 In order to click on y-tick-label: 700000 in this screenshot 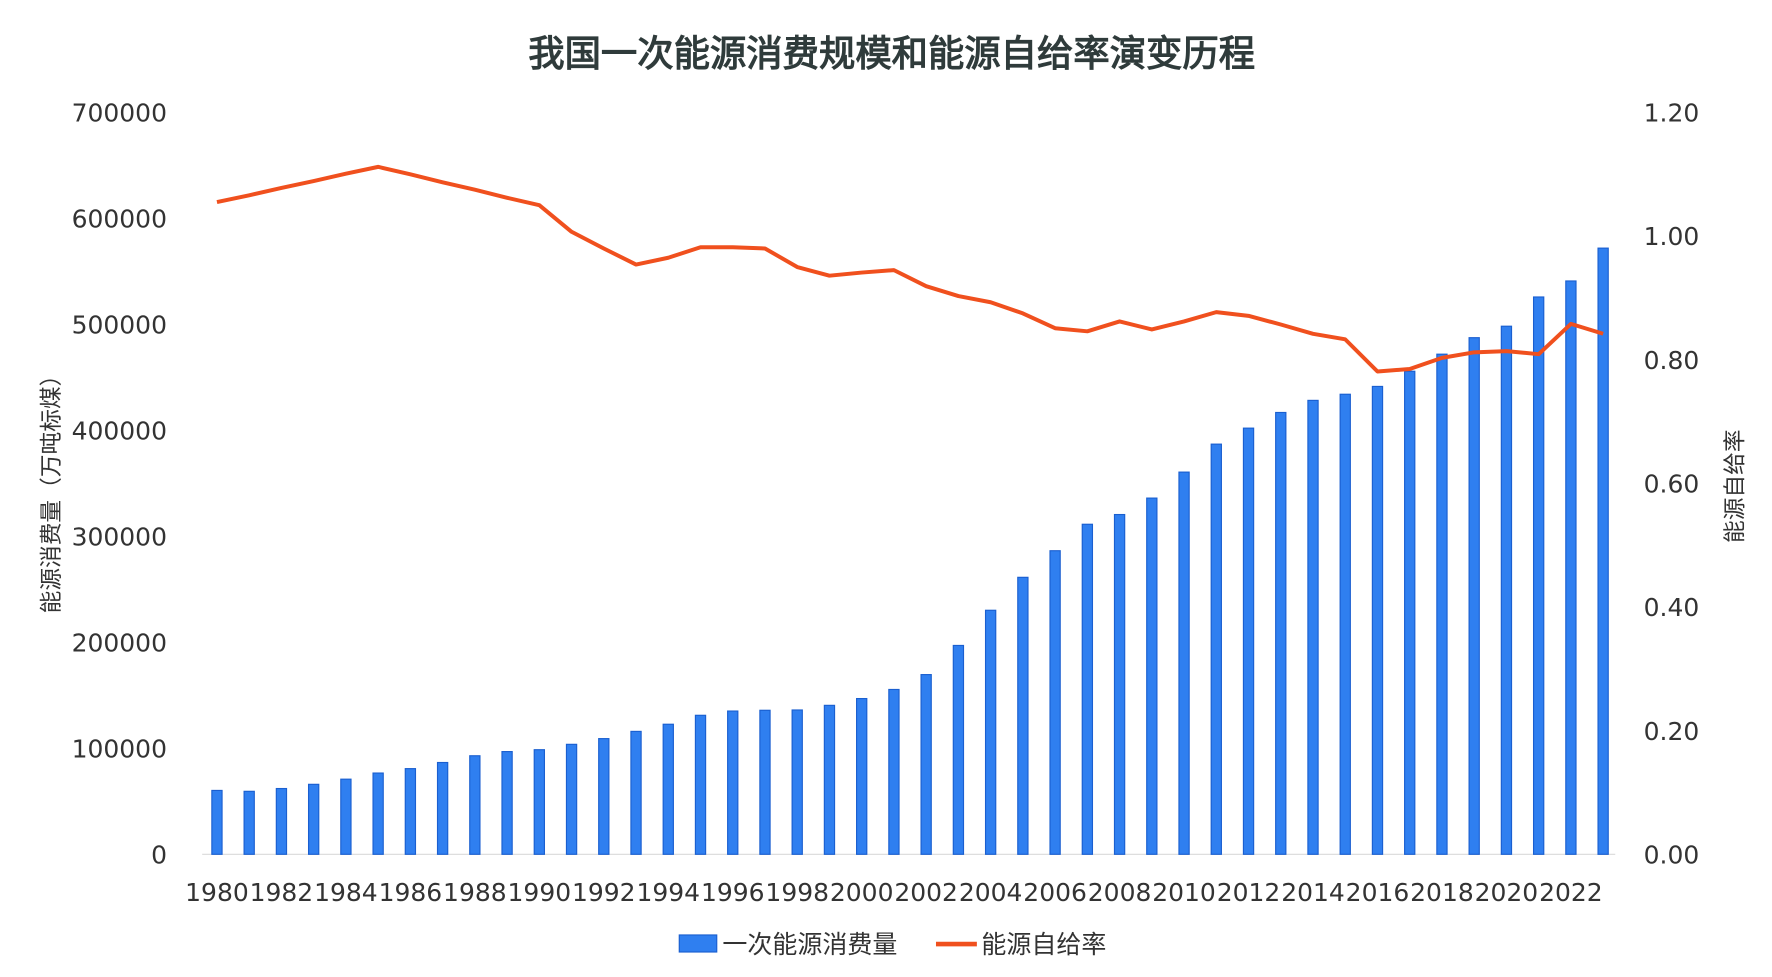, I will do `click(119, 113)`.